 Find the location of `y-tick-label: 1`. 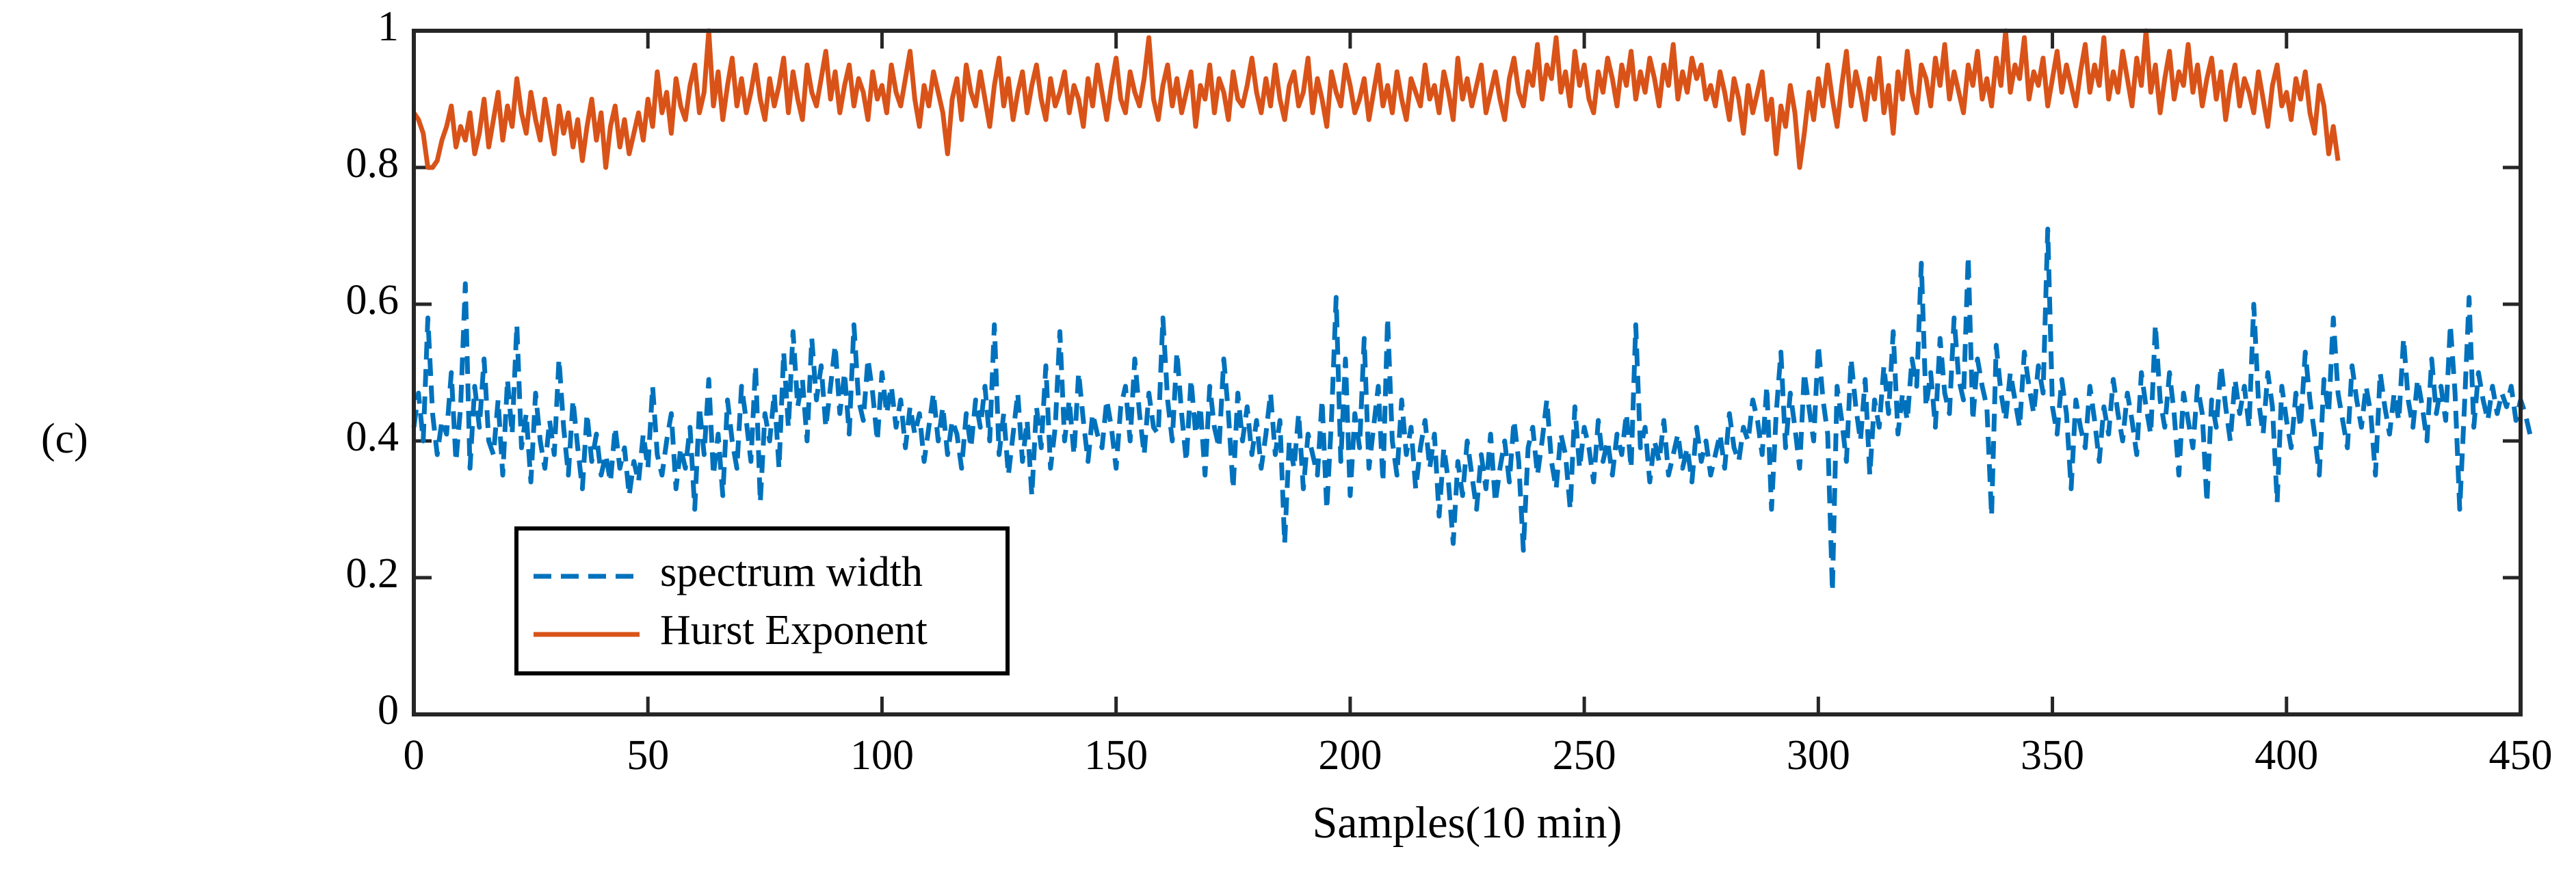

y-tick-label: 1 is located at coordinates (388, 27).